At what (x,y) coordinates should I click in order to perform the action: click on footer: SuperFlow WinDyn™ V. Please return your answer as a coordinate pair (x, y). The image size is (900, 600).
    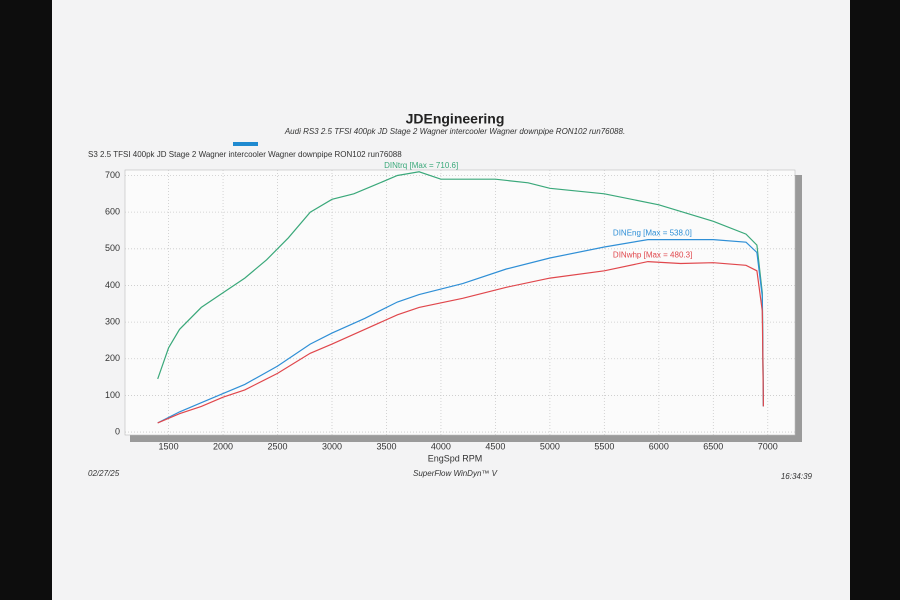
    Looking at the image, I should click on (455, 473).